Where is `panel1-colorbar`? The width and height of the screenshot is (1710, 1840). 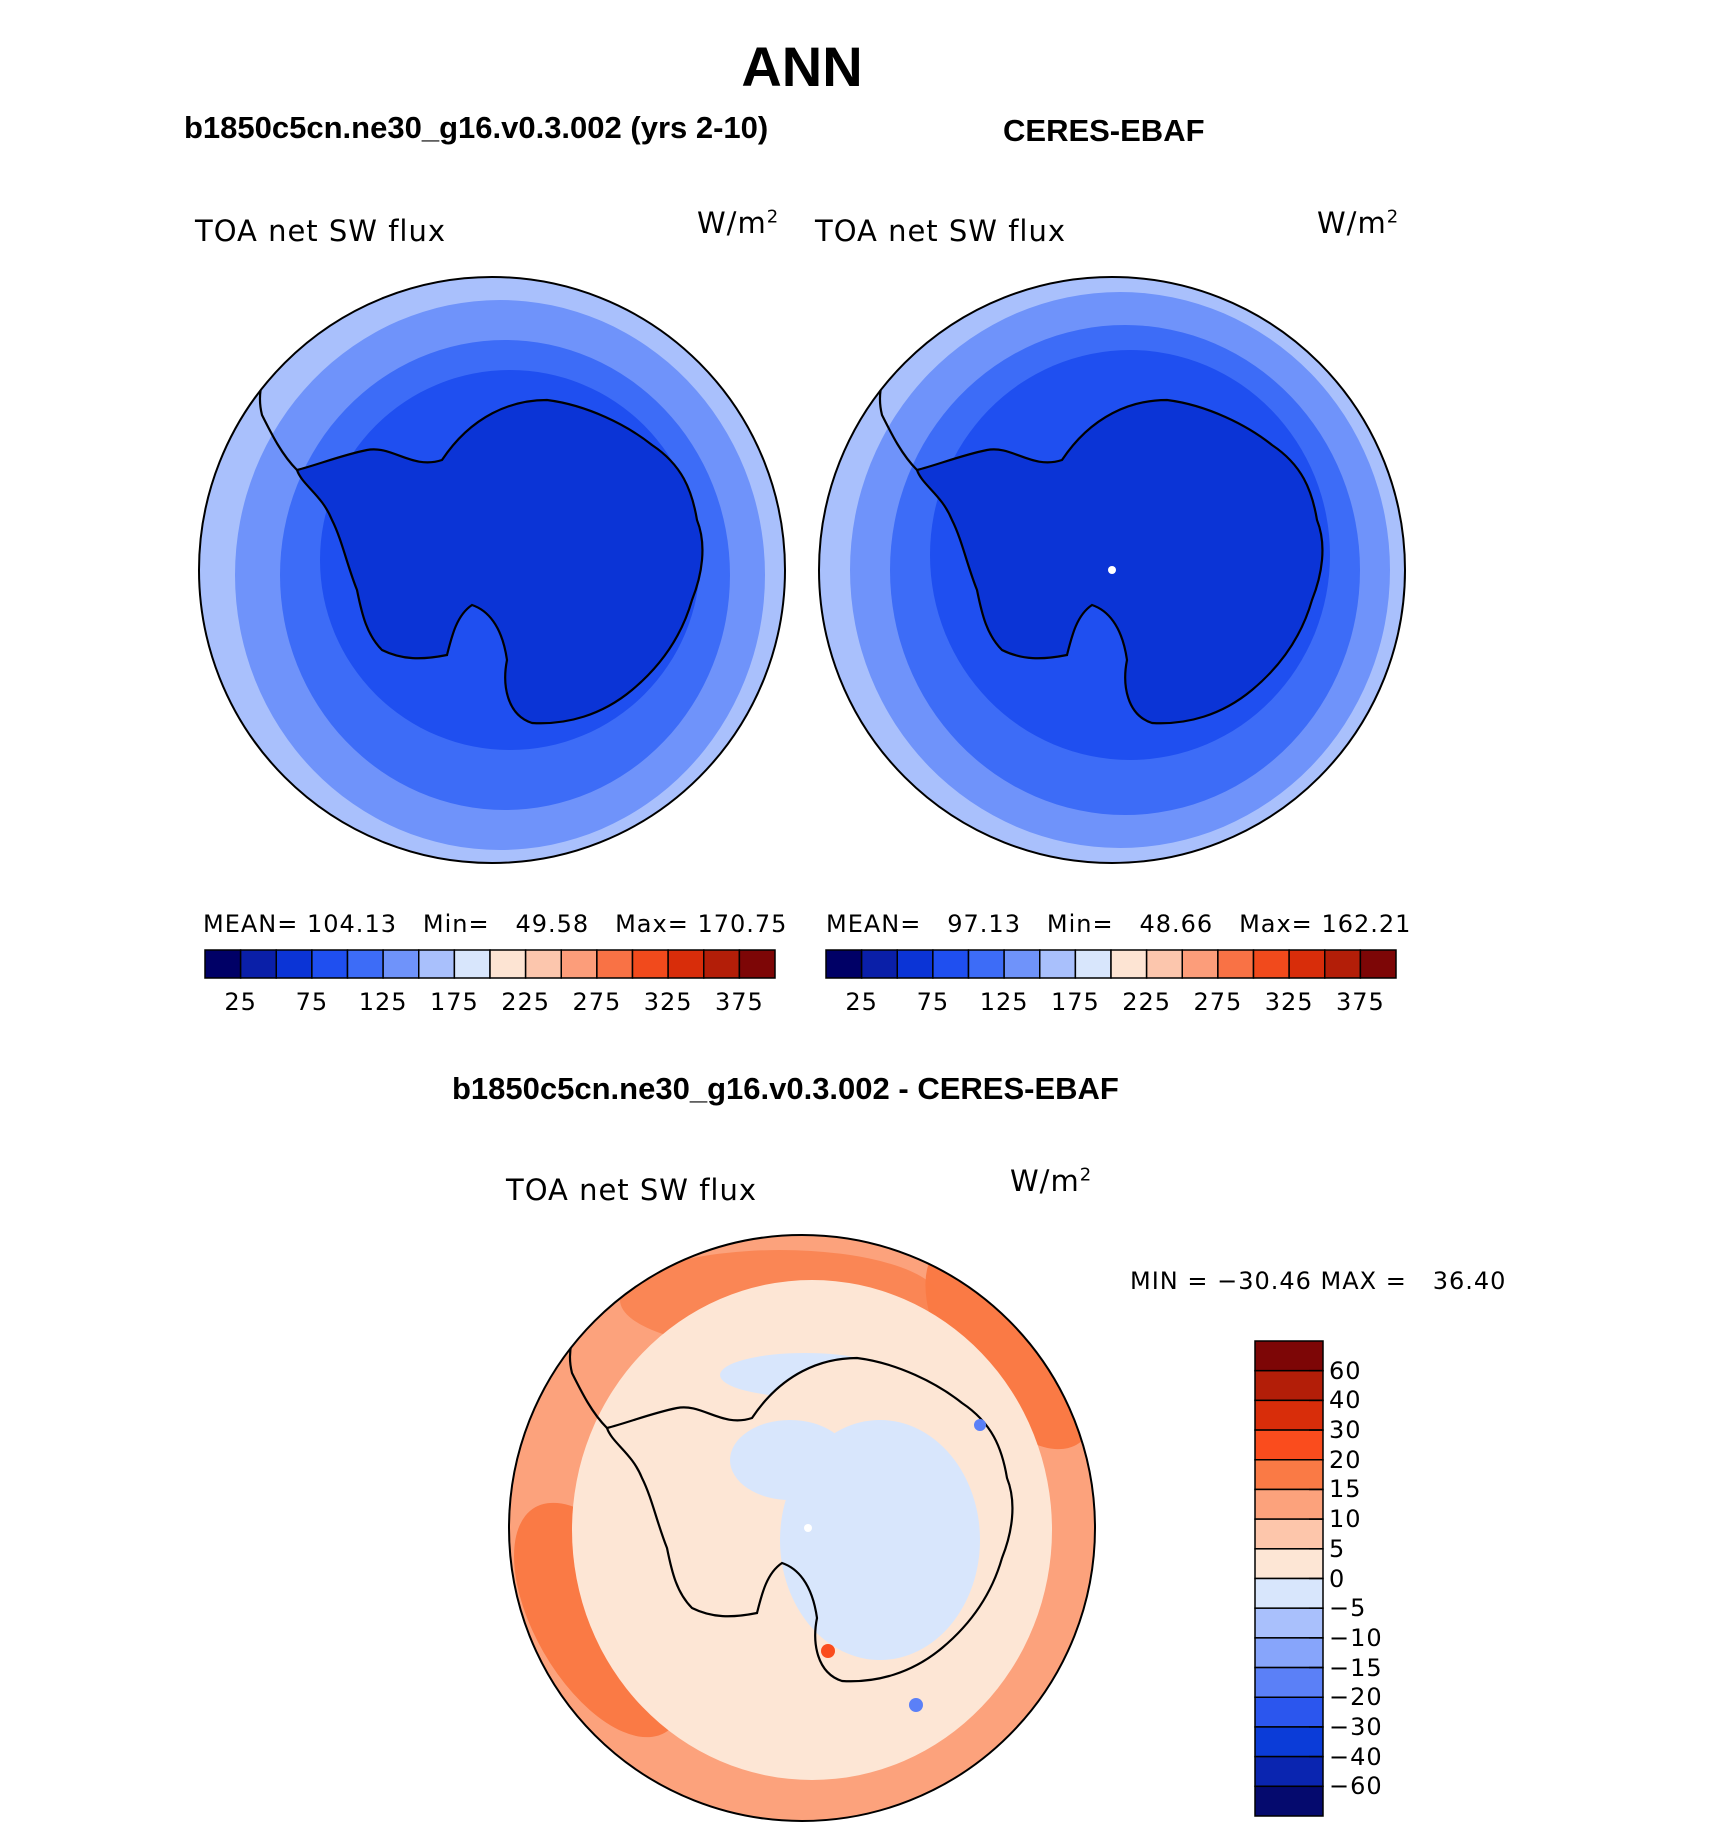
panel1-colorbar is located at coordinates (490, 964).